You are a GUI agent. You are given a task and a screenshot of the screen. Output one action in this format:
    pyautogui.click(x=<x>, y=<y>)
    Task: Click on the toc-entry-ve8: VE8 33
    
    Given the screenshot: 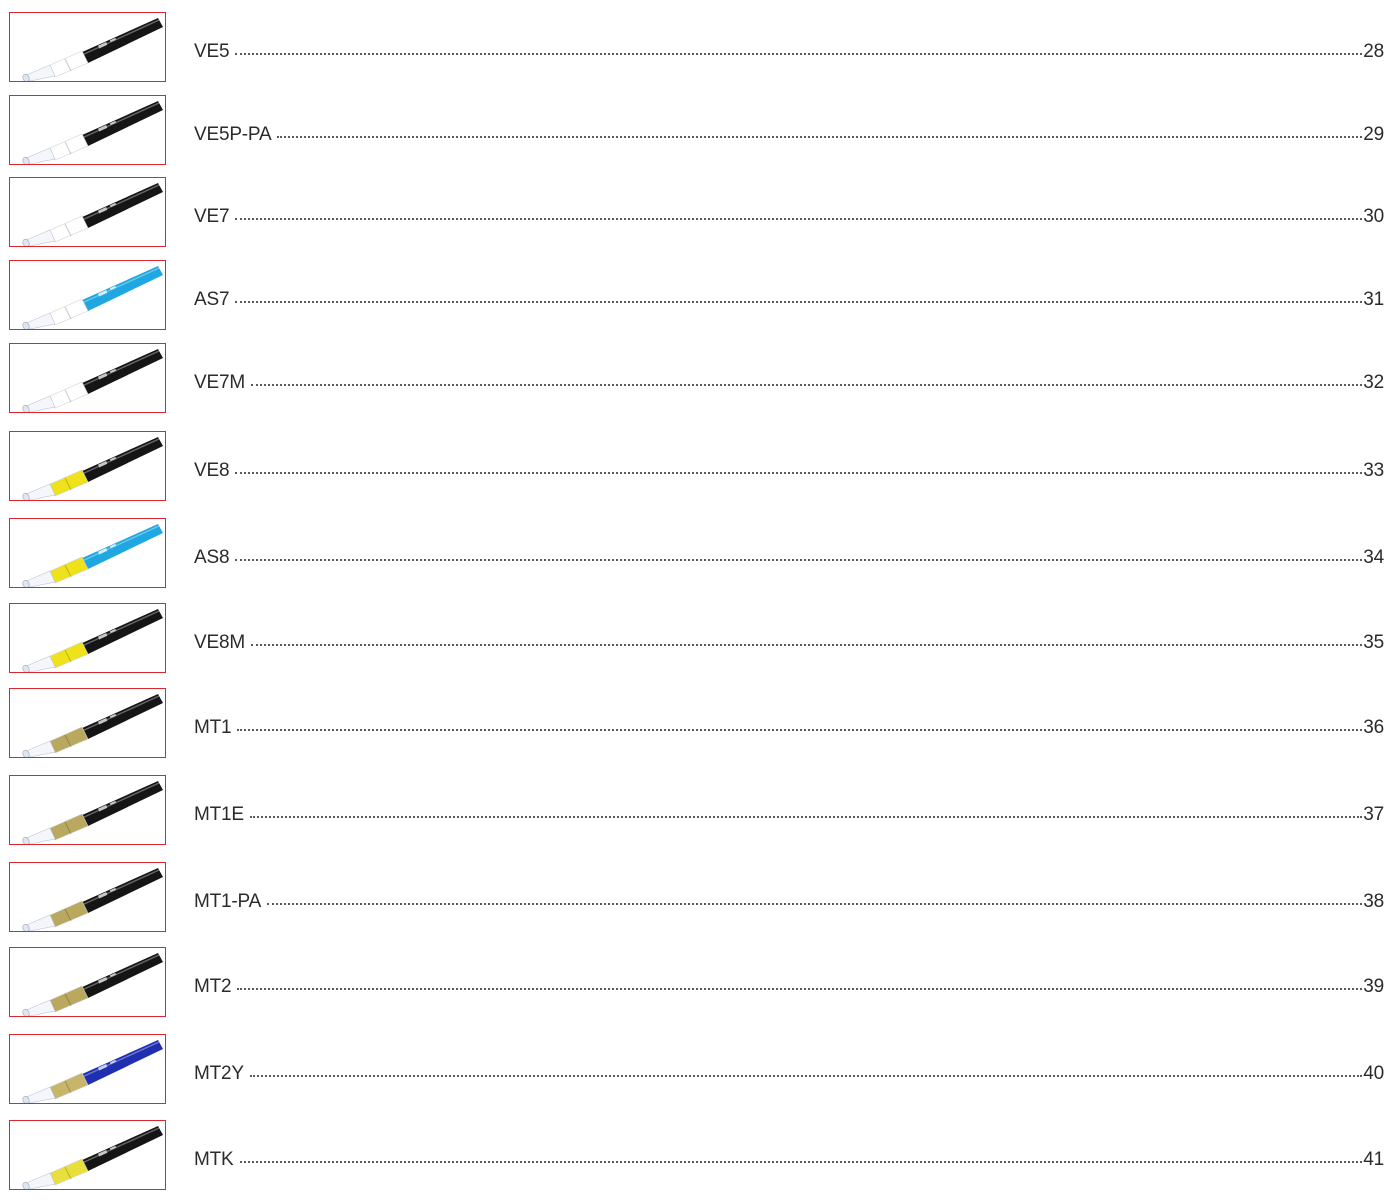 What is the action you would take?
    pyautogui.click(x=696, y=470)
    